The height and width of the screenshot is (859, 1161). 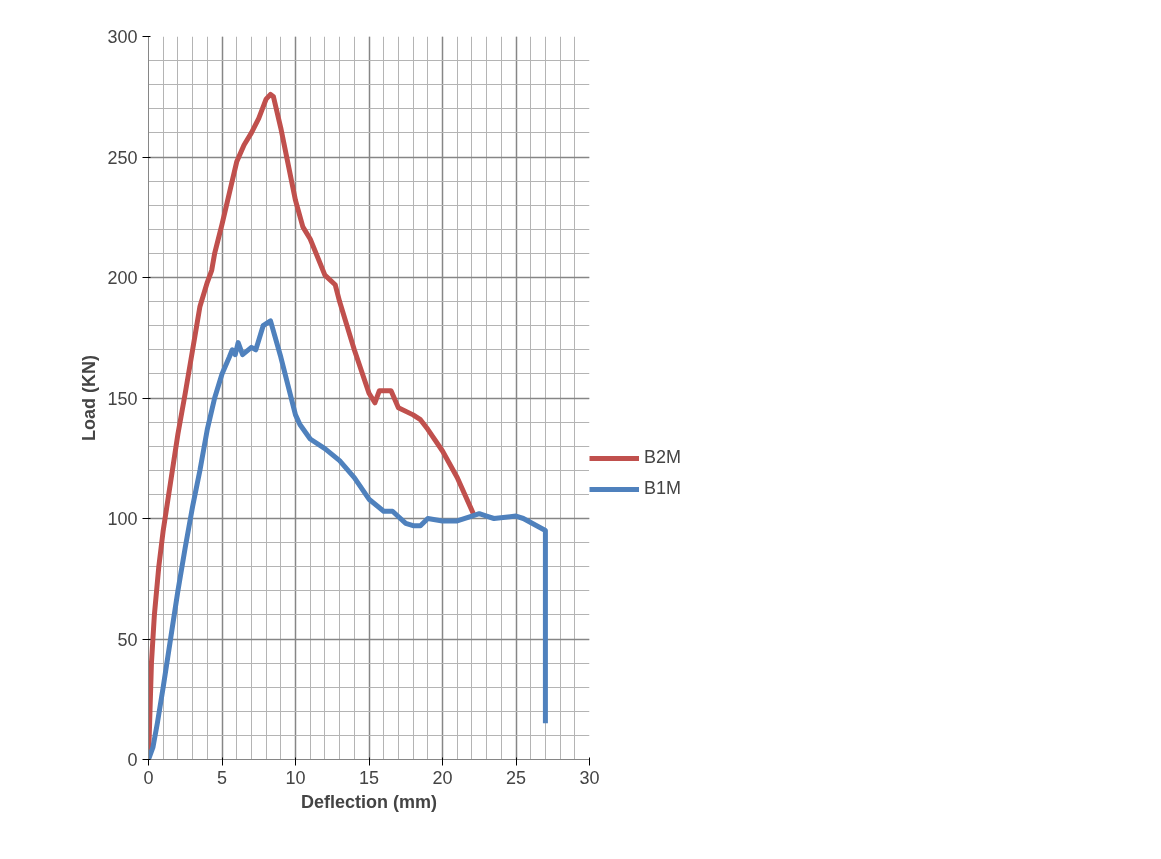 What do you see at coordinates (516, 777) in the screenshot?
I see `x-tick-label: 25` at bounding box center [516, 777].